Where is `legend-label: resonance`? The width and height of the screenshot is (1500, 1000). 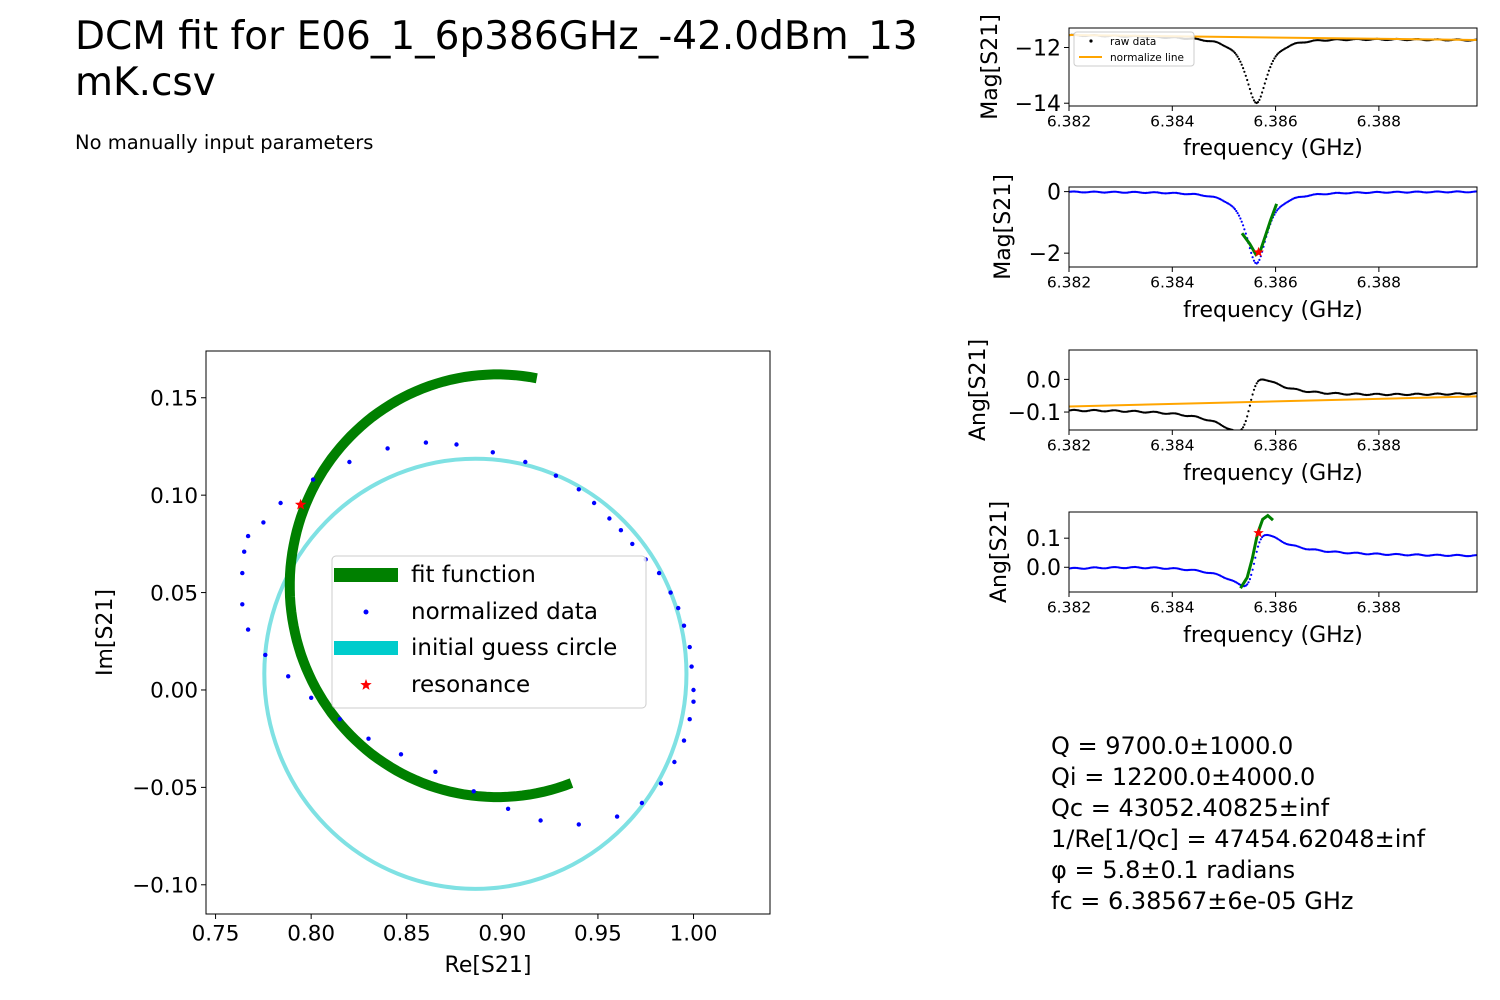 legend-label: resonance is located at coordinates (470, 685).